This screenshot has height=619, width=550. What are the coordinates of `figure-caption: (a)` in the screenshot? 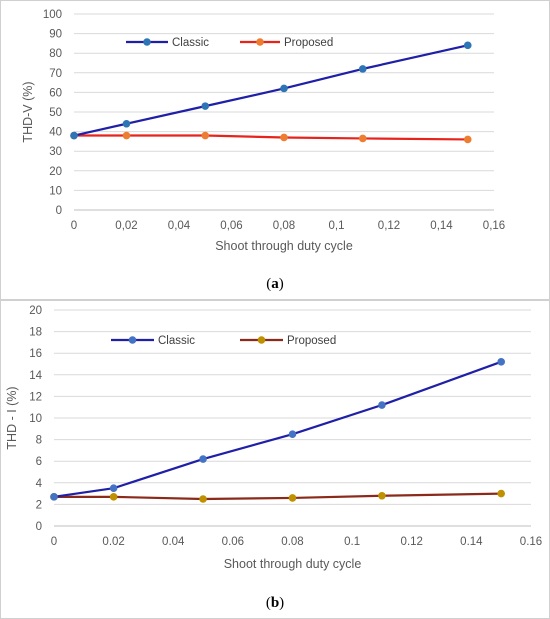 It's located at (275, 284).